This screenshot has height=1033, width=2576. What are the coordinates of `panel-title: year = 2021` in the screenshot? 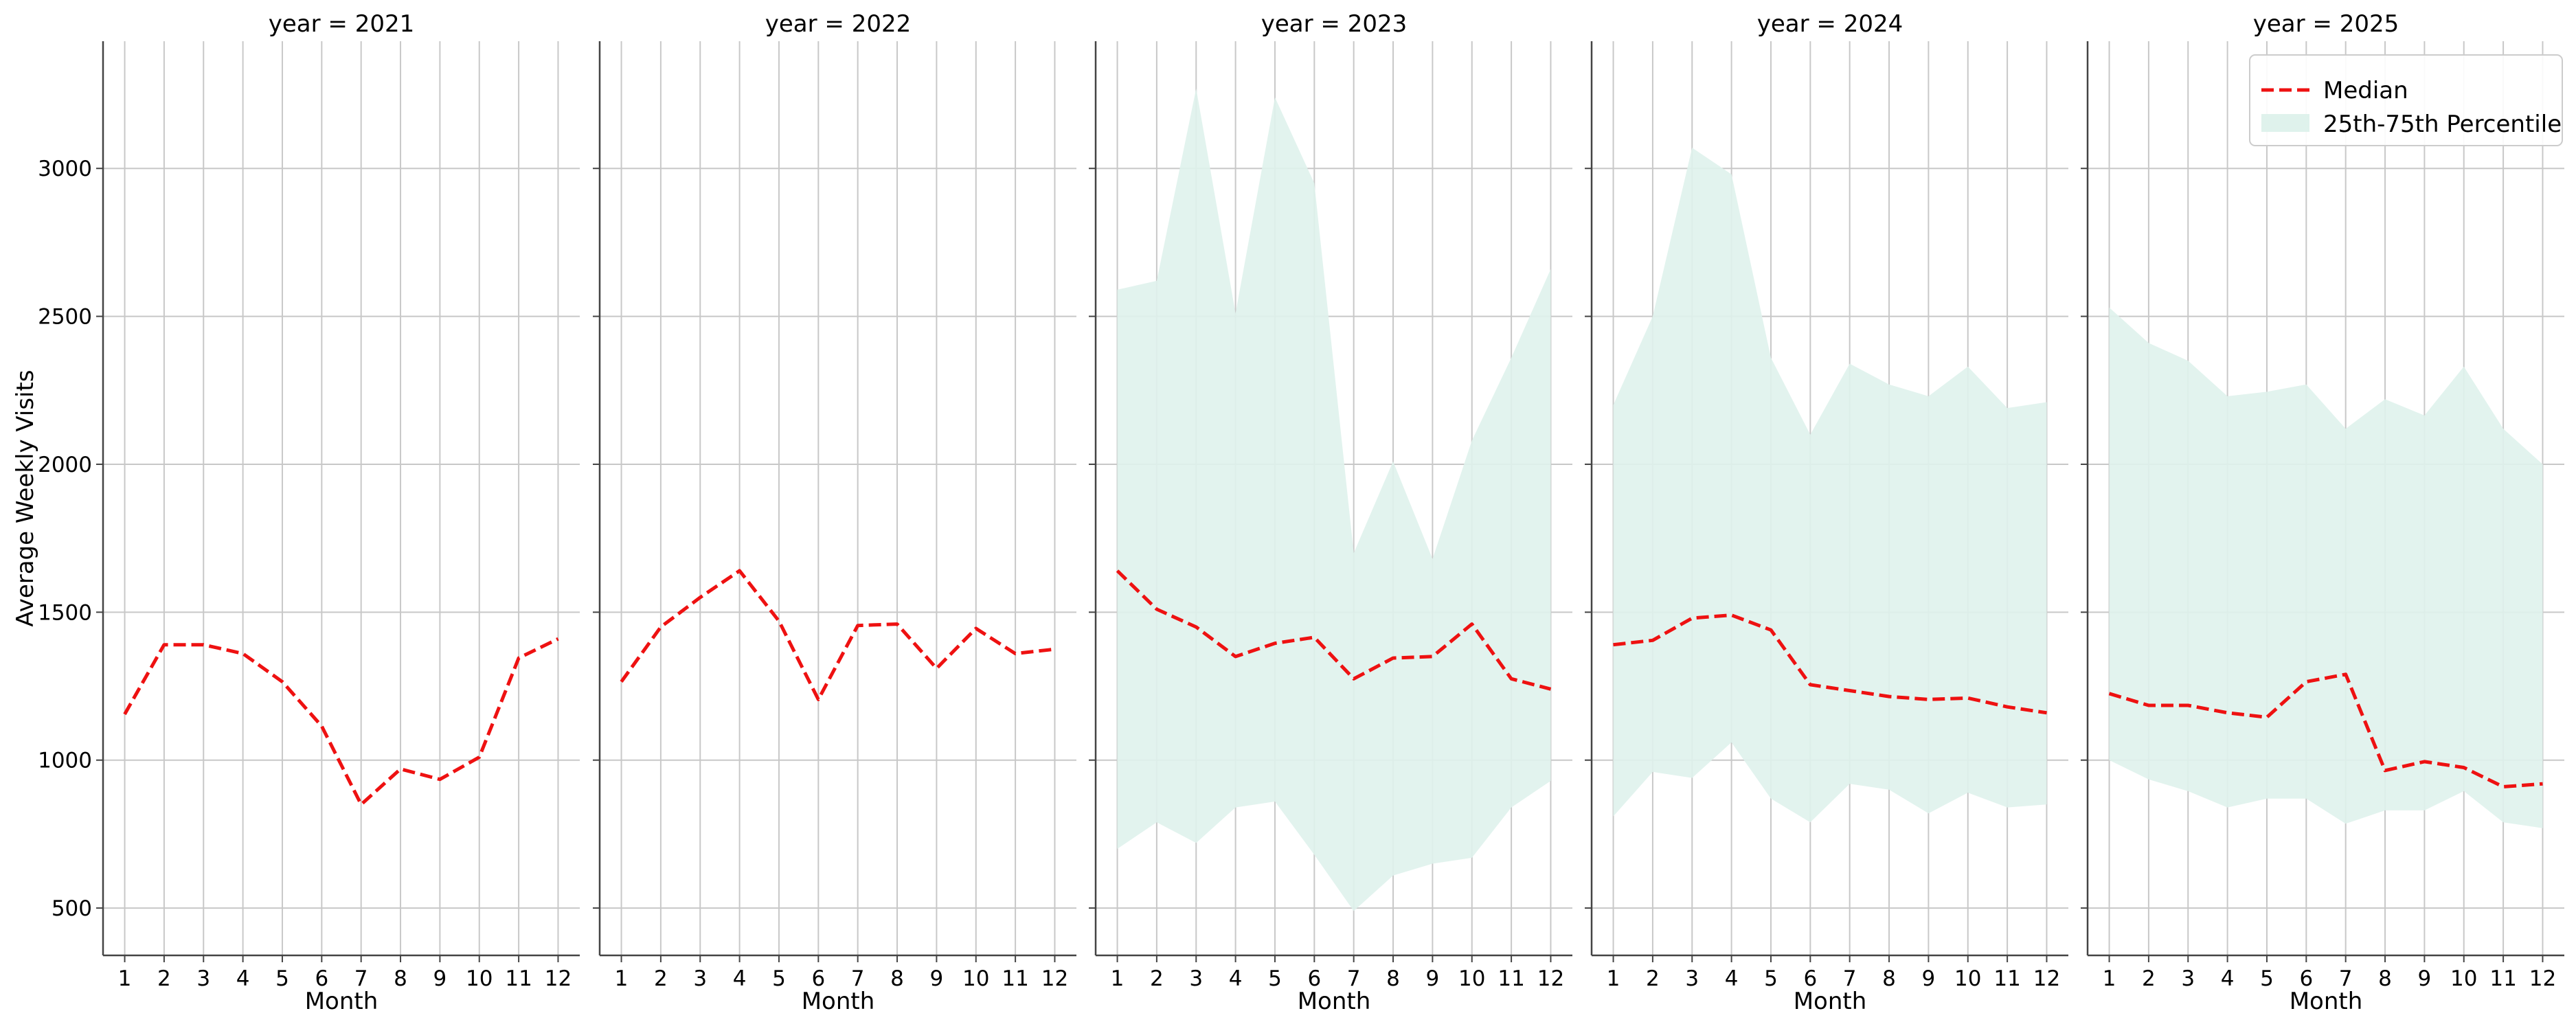 It's located at (341, 24).